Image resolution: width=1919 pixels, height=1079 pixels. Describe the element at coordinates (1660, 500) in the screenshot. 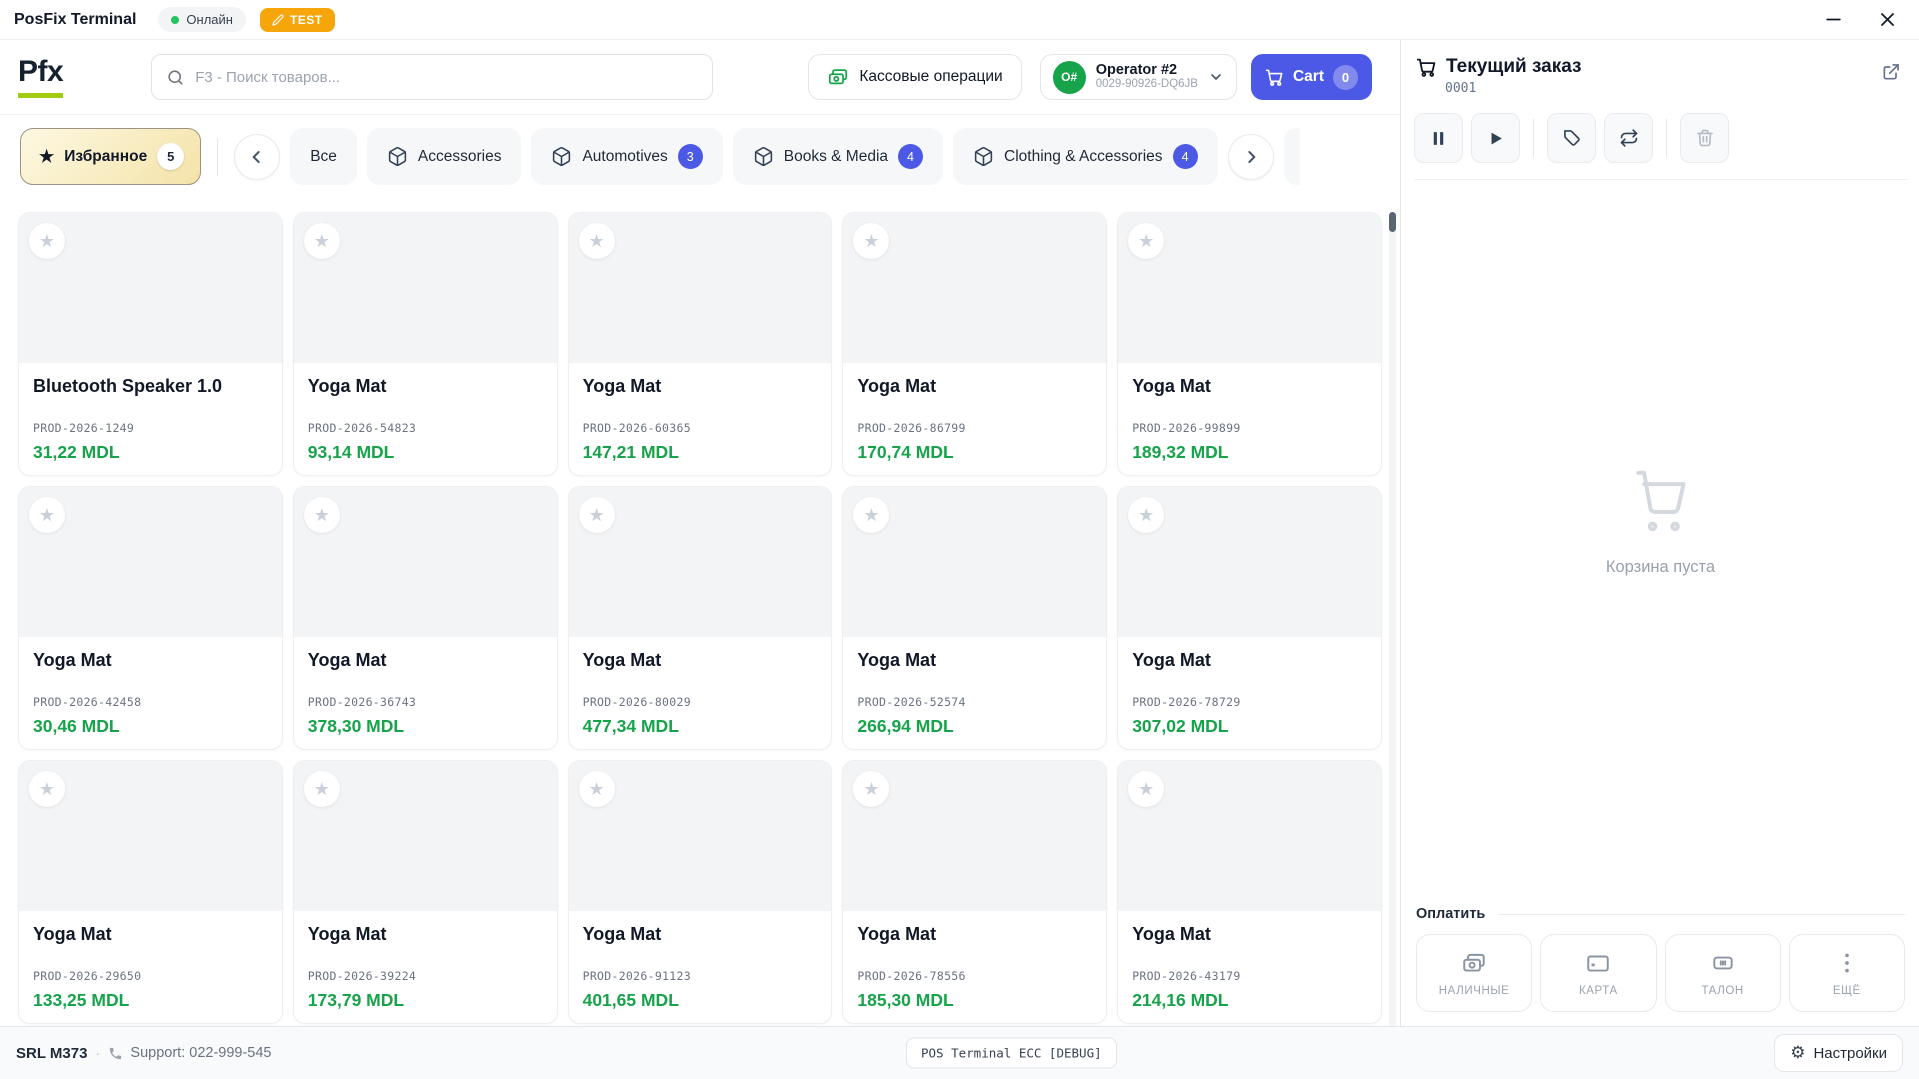

I see `empty-cart-icon` at that location.